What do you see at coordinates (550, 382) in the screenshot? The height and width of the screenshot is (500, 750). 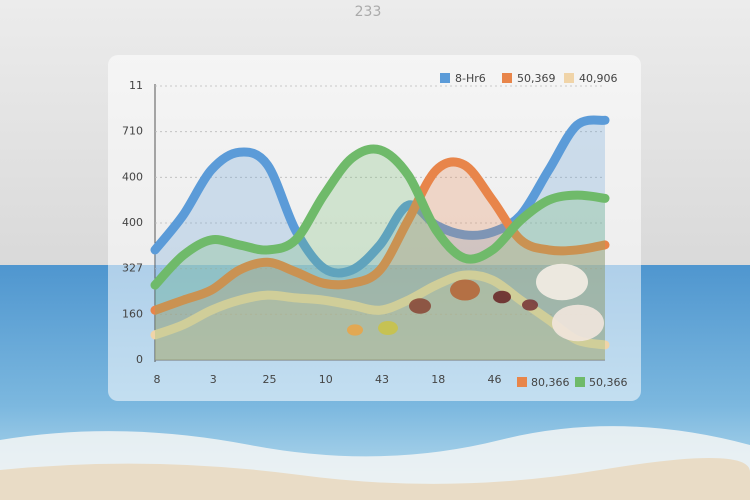 I see `legend-label: 80,366` at bounding box center [550, 382].